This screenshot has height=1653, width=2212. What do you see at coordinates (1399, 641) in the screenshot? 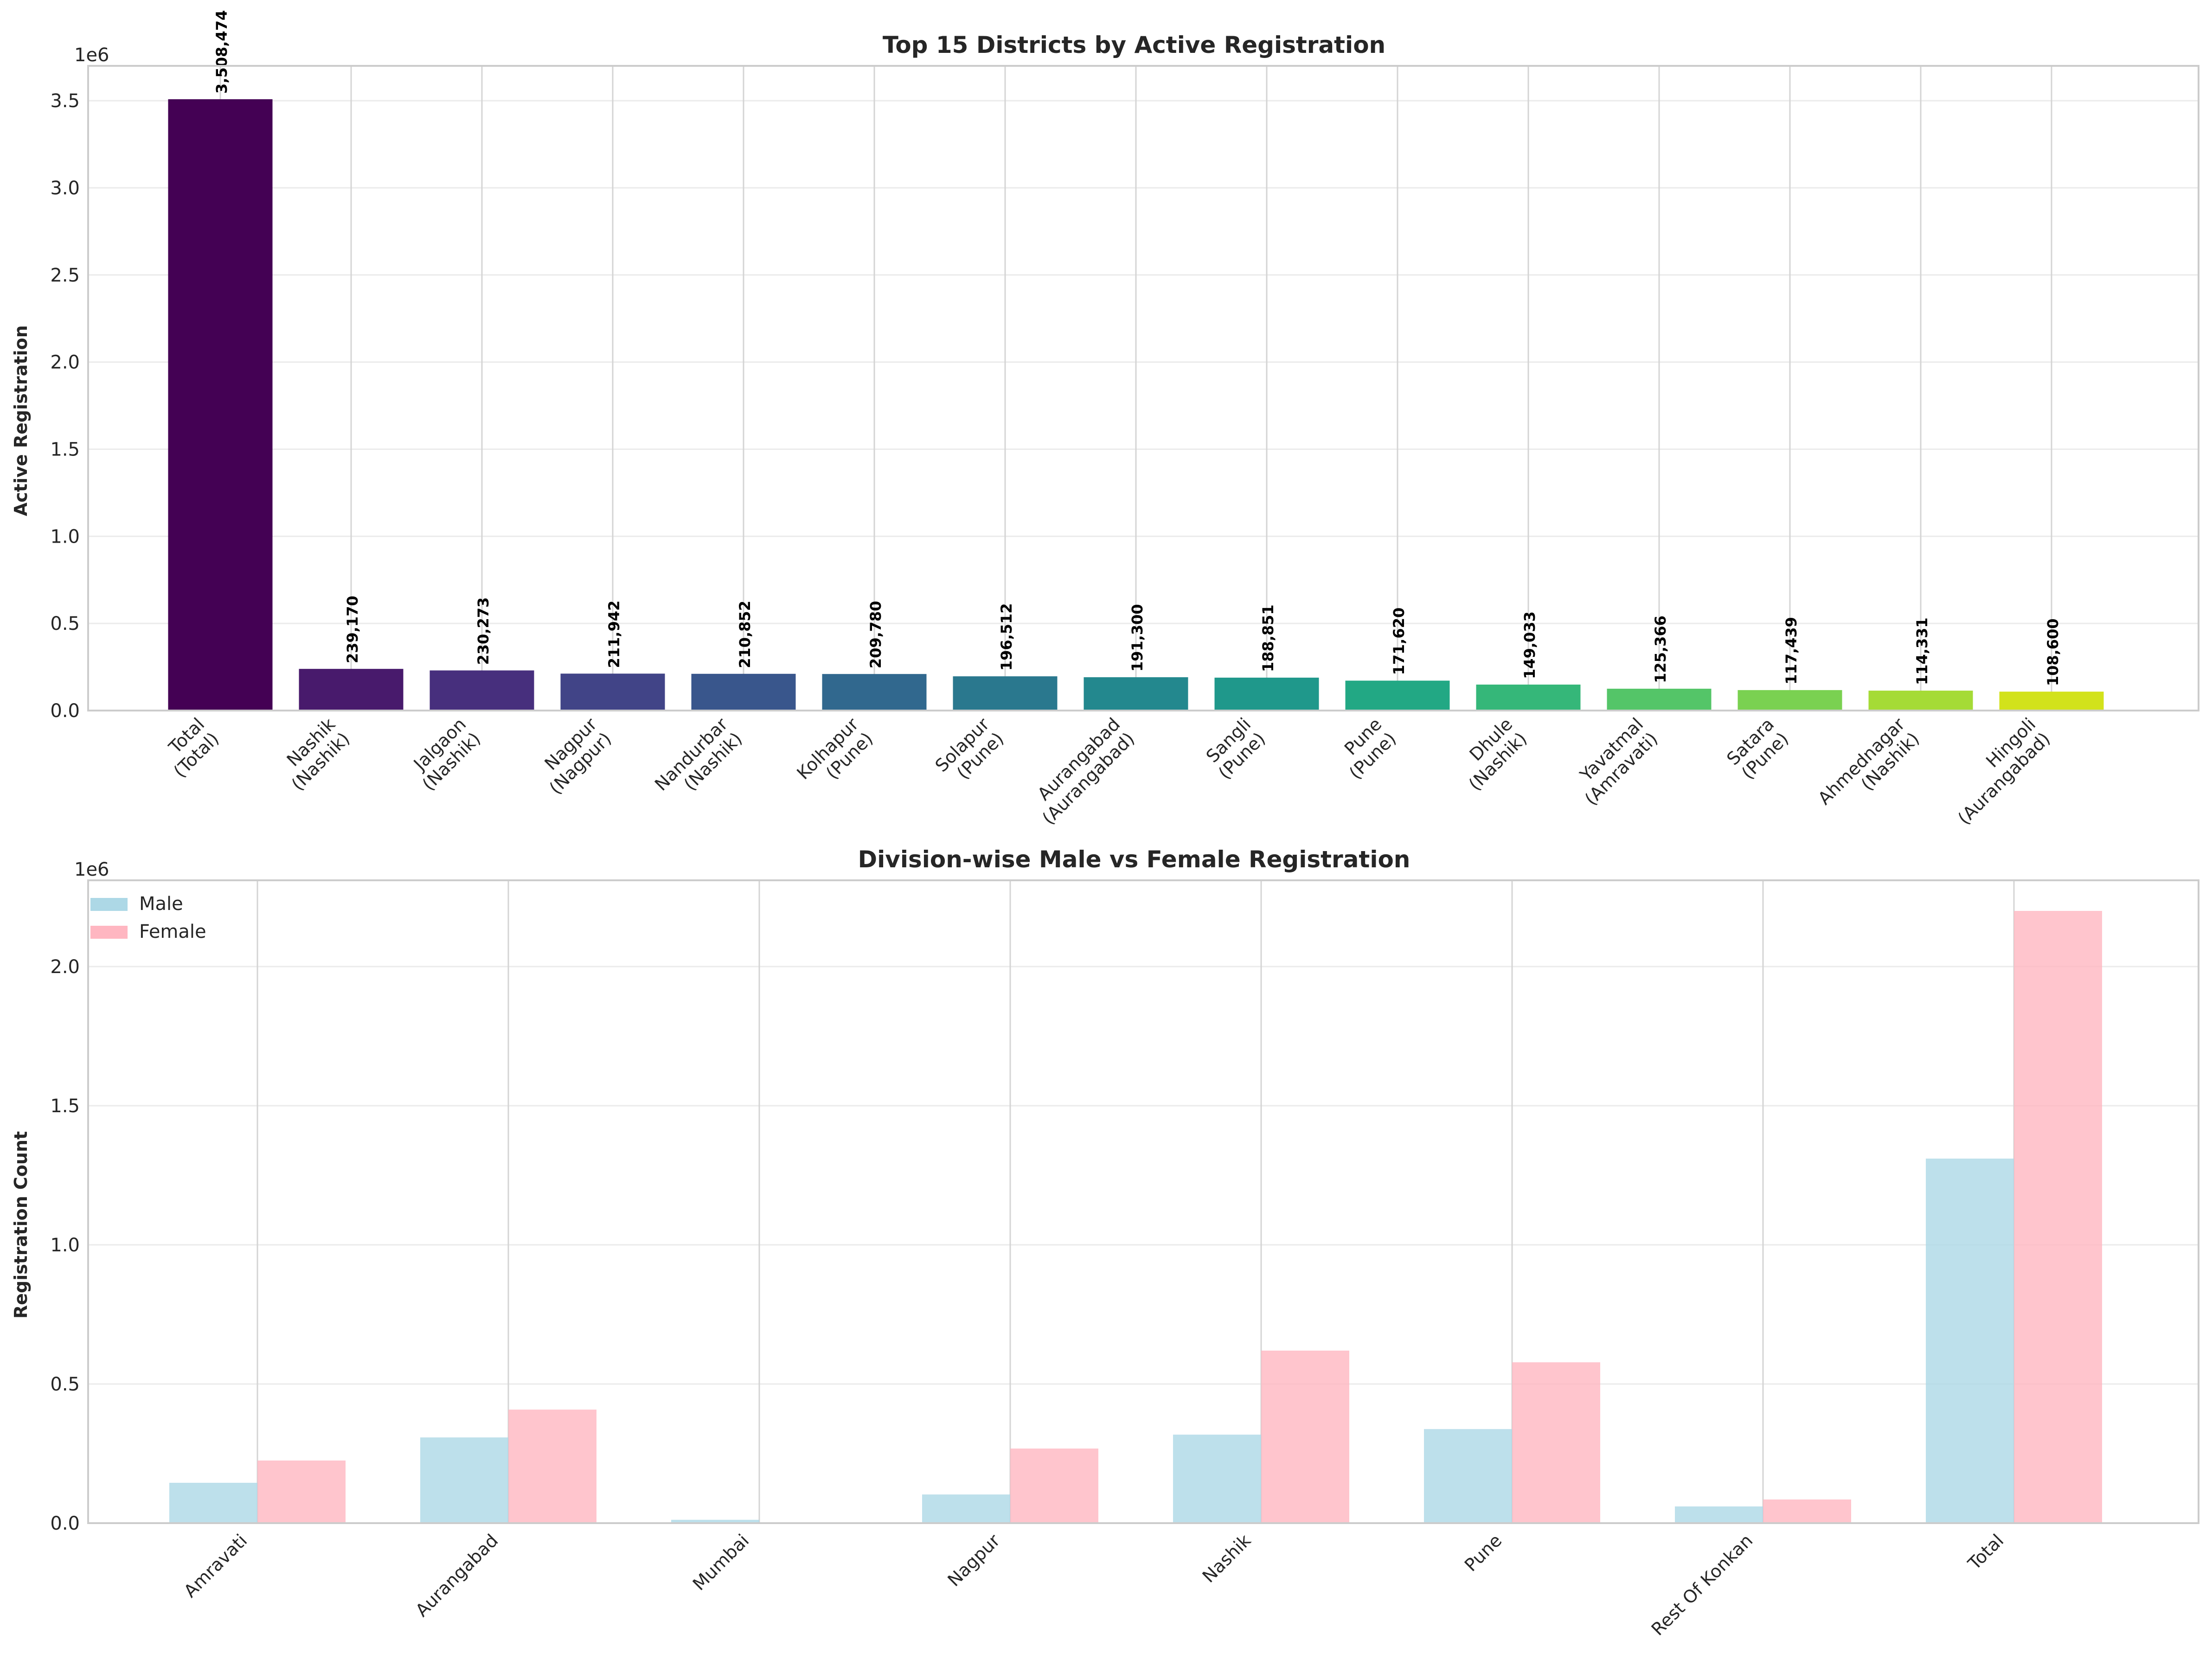
I see `chart1-value-label: 171,620` at bounding box center [1399, 641].